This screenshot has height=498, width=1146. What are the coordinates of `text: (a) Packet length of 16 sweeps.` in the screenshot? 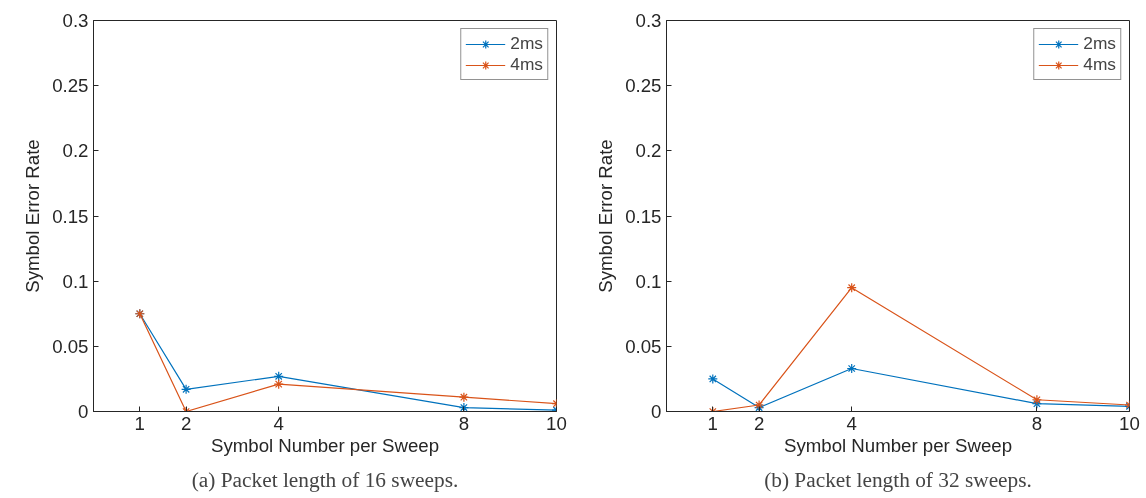 It's located at (325, 479).